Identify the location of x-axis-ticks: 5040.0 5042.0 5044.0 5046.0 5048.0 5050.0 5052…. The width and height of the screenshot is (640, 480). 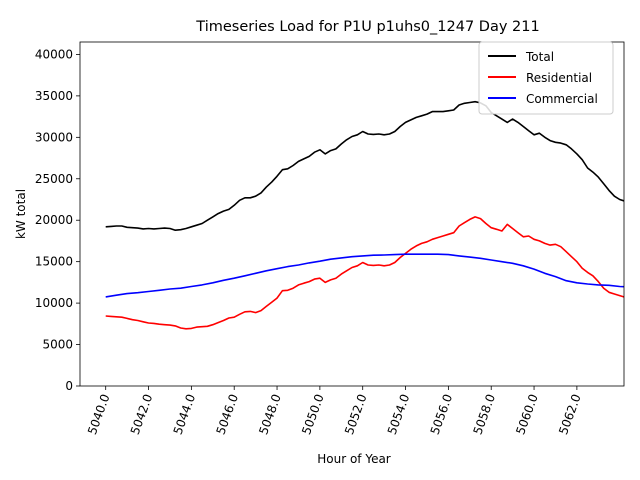
(334, 411).